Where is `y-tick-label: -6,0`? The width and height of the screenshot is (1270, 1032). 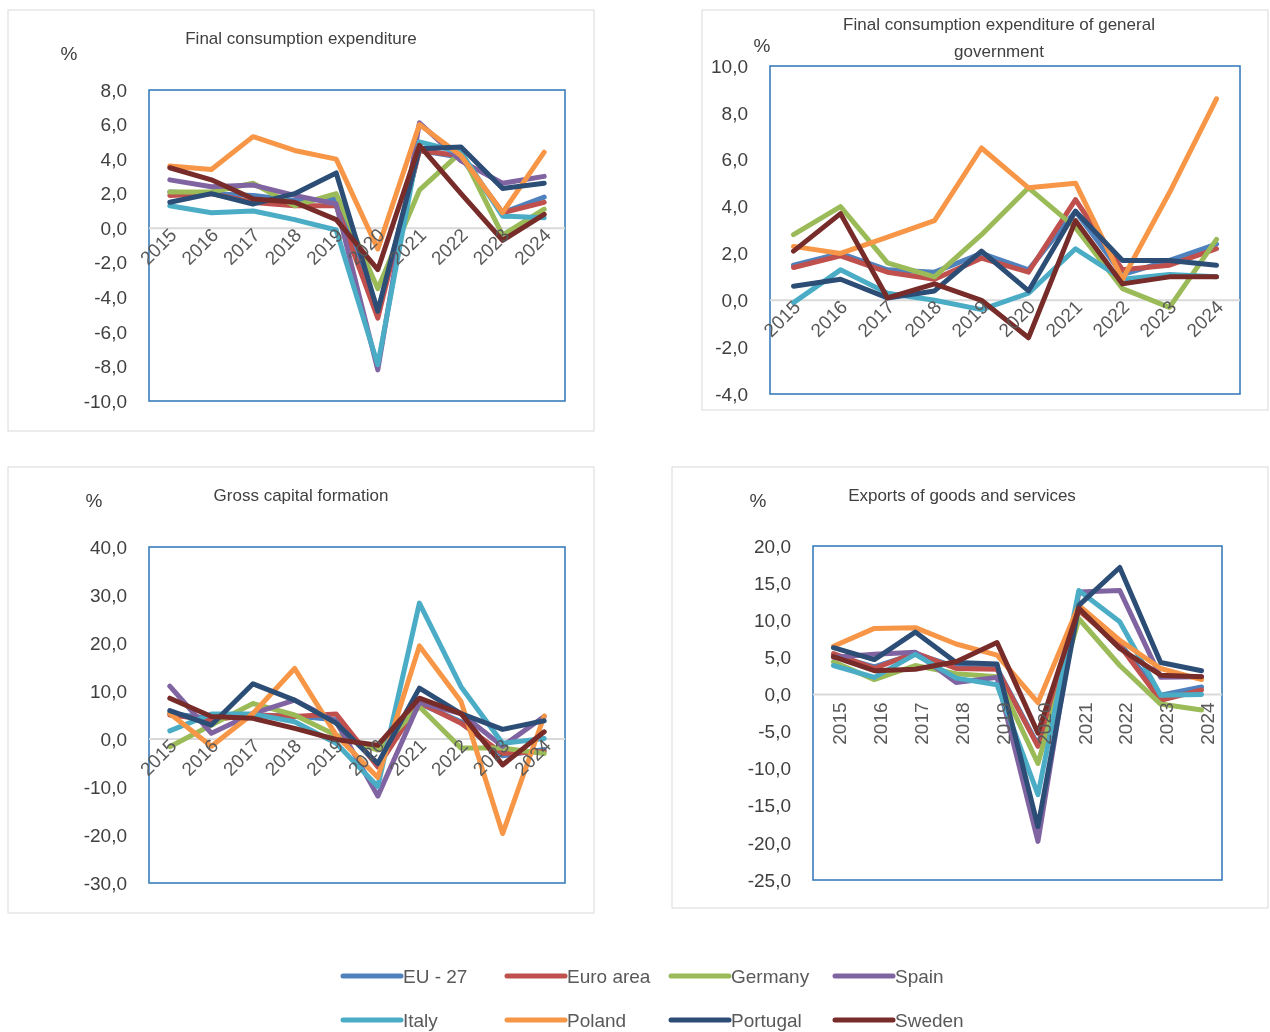 y-tick-label: -6,0 is located at coordinates (110, 332).